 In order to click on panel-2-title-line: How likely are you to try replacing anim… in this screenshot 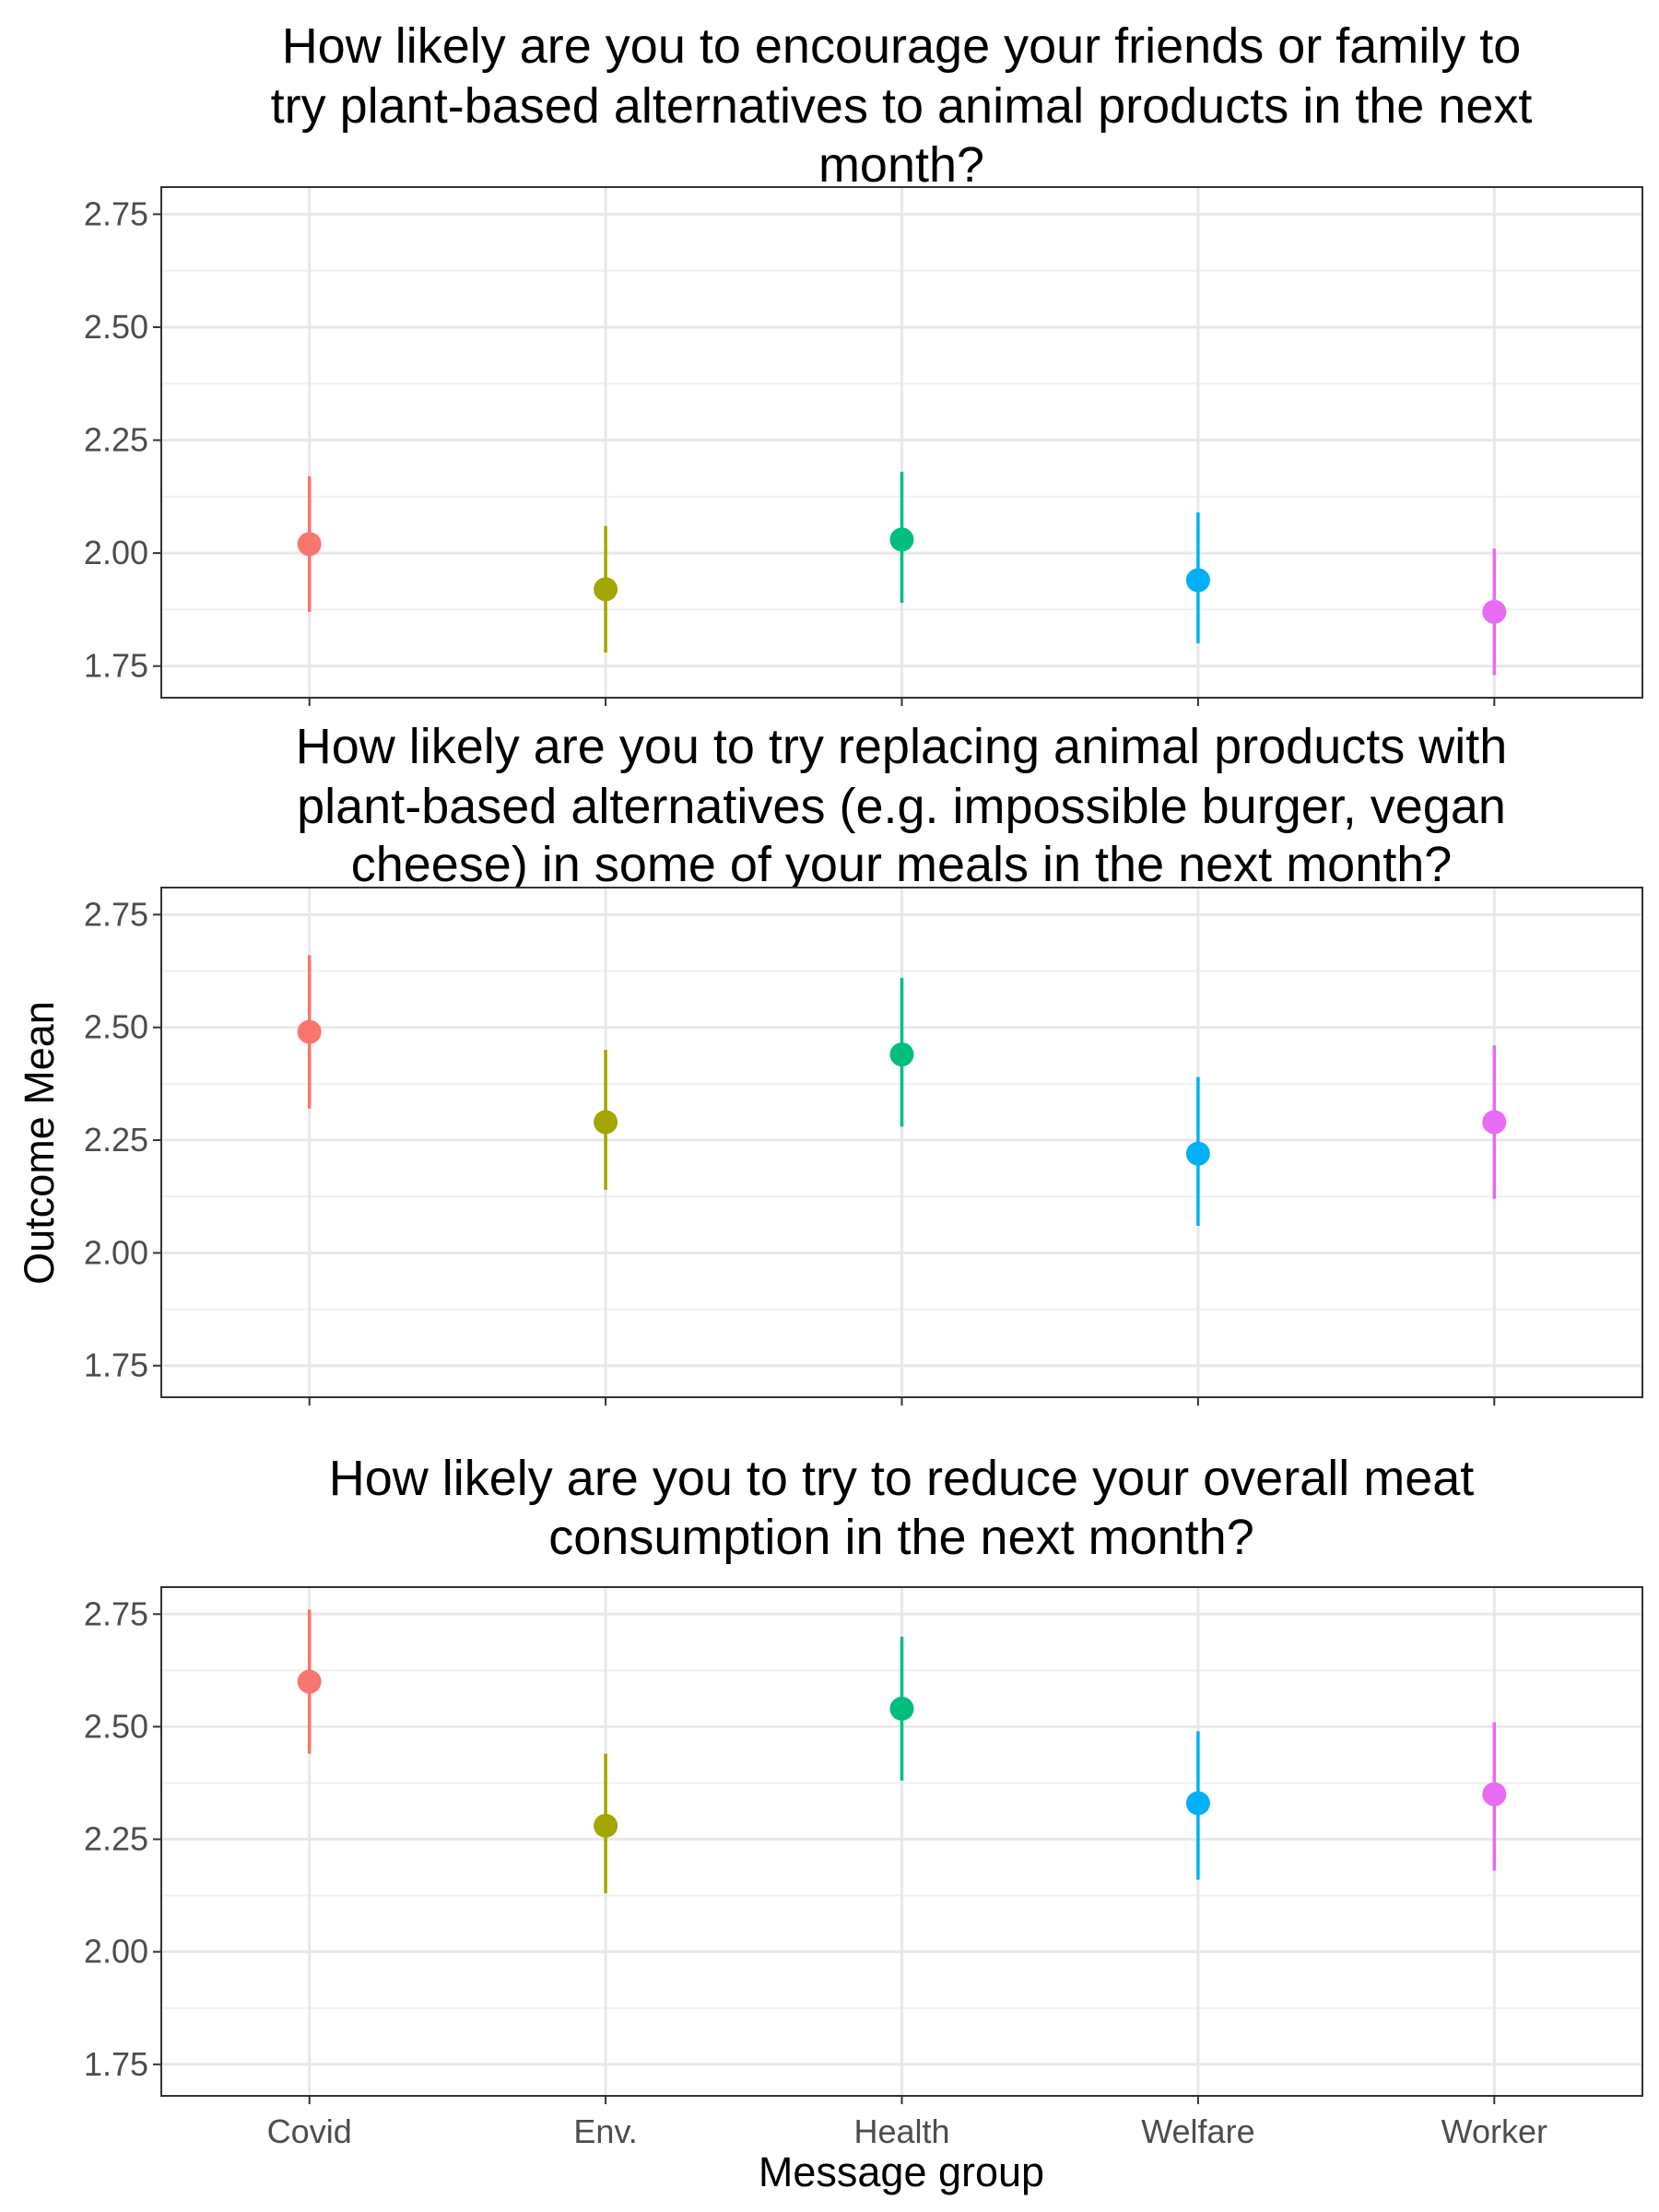, I will do `click(902, 746)`.